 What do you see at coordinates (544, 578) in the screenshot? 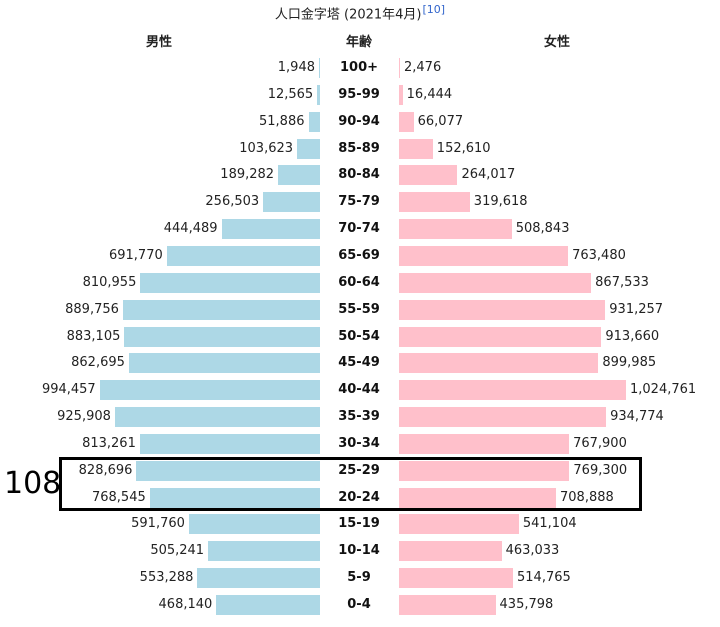
I see `female-value-label: 514,765` at bounding box center [544, 578].